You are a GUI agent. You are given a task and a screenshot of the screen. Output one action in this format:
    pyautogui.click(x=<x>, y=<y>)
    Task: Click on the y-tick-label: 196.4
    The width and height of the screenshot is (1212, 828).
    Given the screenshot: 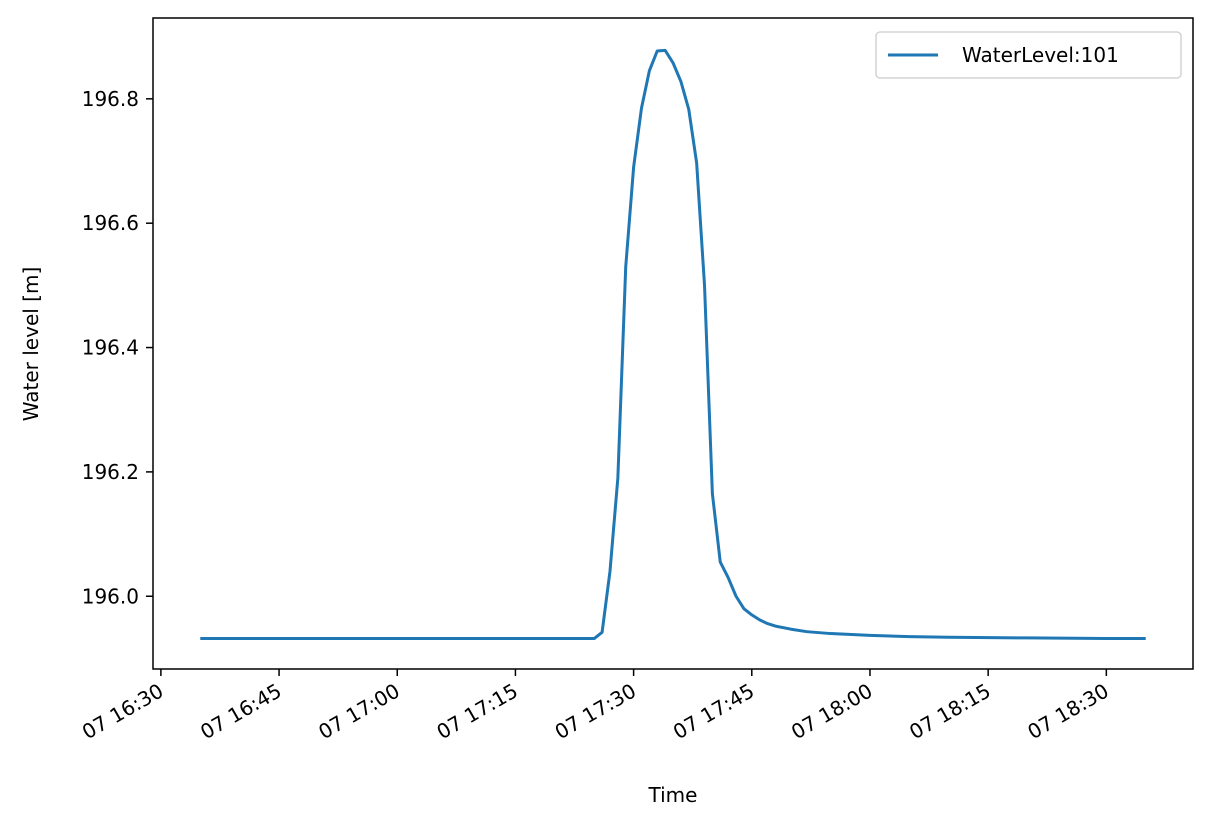 What is the action you would take?
    pyautogui.click(x=110, y=348)
    